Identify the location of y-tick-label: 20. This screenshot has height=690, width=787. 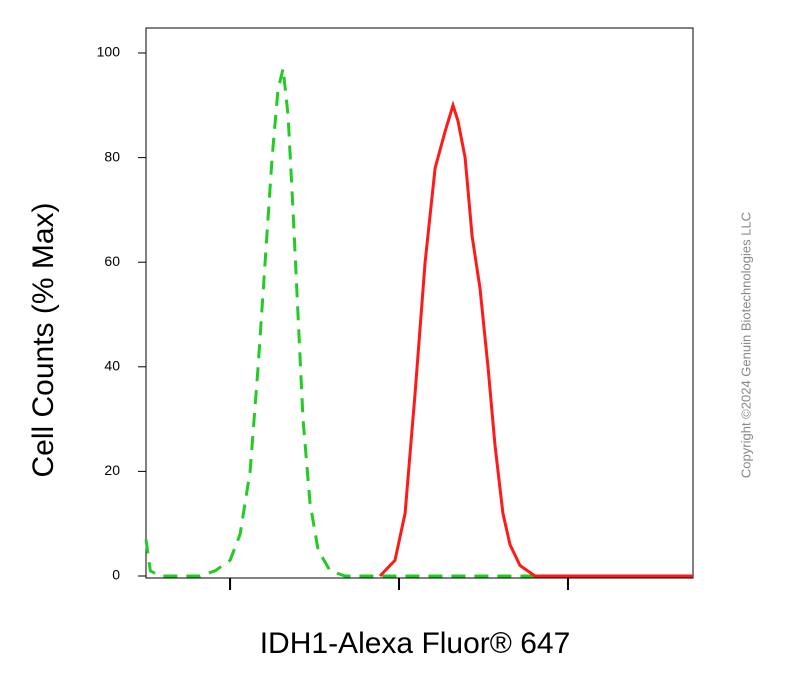
(112, 470).